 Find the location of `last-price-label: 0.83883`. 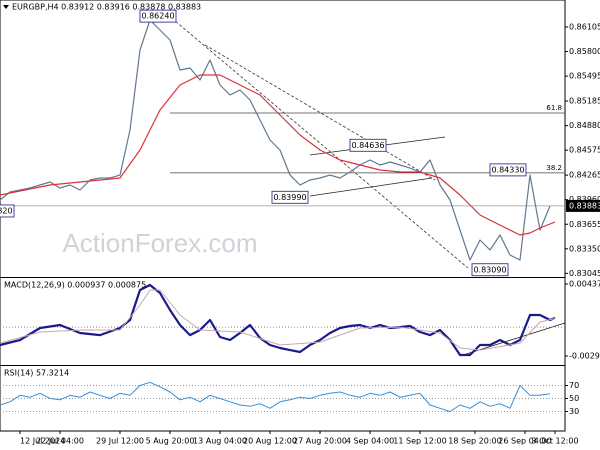

last-price-label: 0.83883 is located at coordinates (584, 205).